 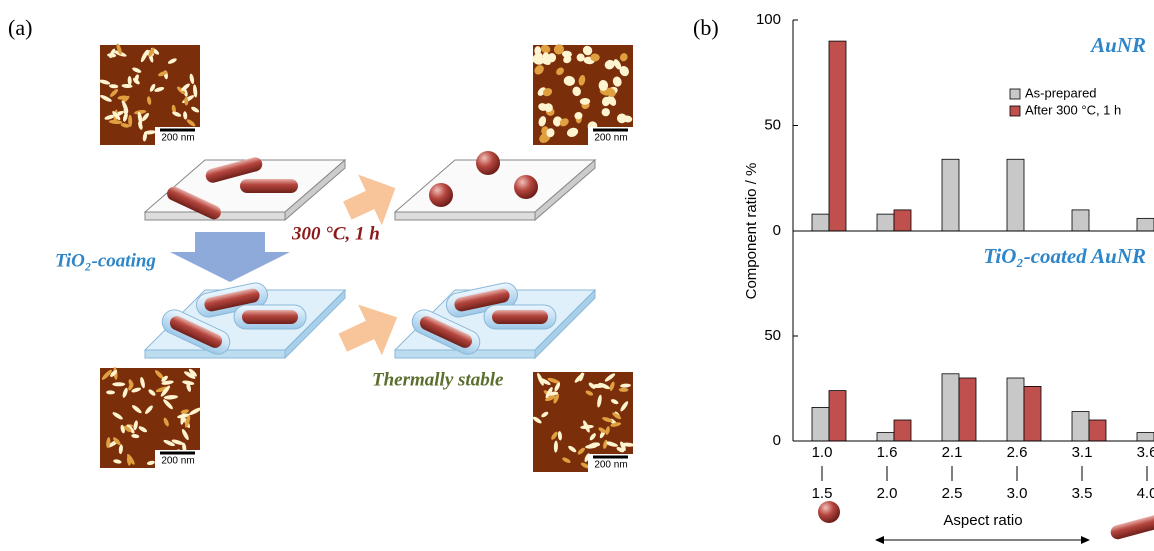 I want to click on panel-label: (a), so click(x=20, y=27).